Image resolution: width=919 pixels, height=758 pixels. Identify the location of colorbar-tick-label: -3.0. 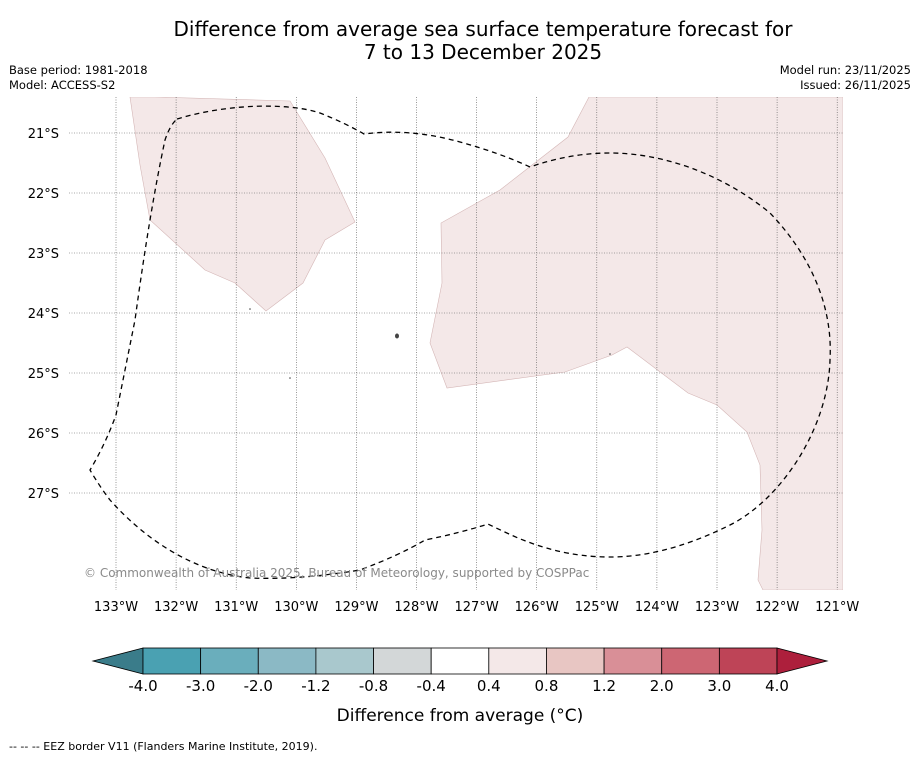
(200, 686).